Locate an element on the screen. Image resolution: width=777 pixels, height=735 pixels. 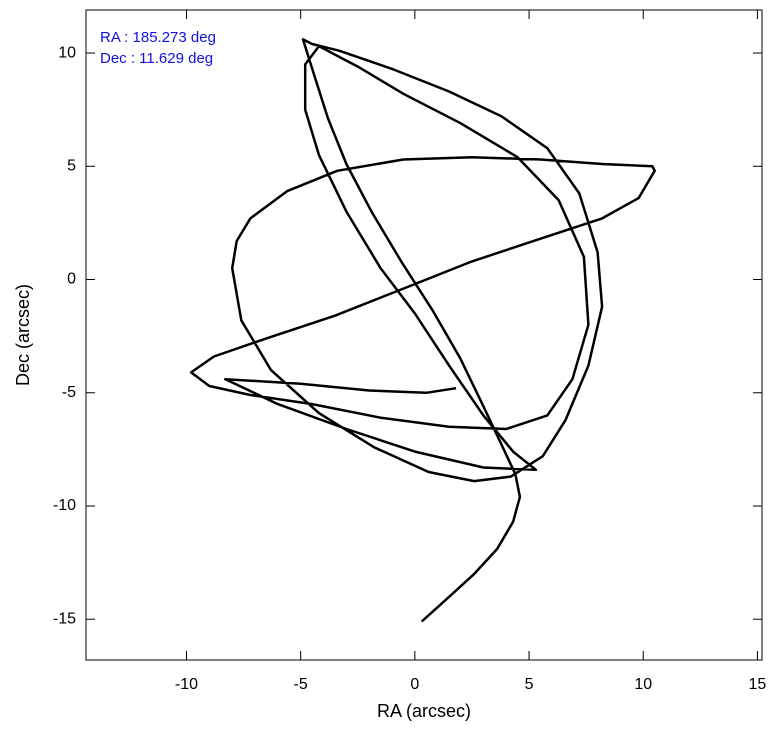
x-axis-label: RA (arcsec) is located at coordinates (424, 711).